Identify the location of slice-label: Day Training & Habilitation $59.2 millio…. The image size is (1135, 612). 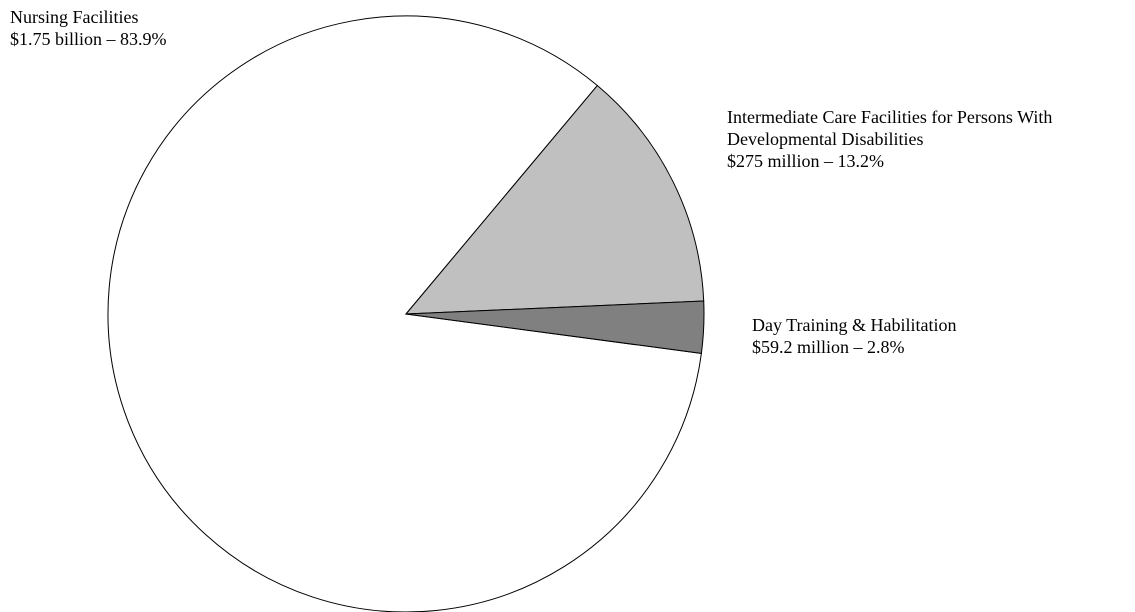
(902, 336).